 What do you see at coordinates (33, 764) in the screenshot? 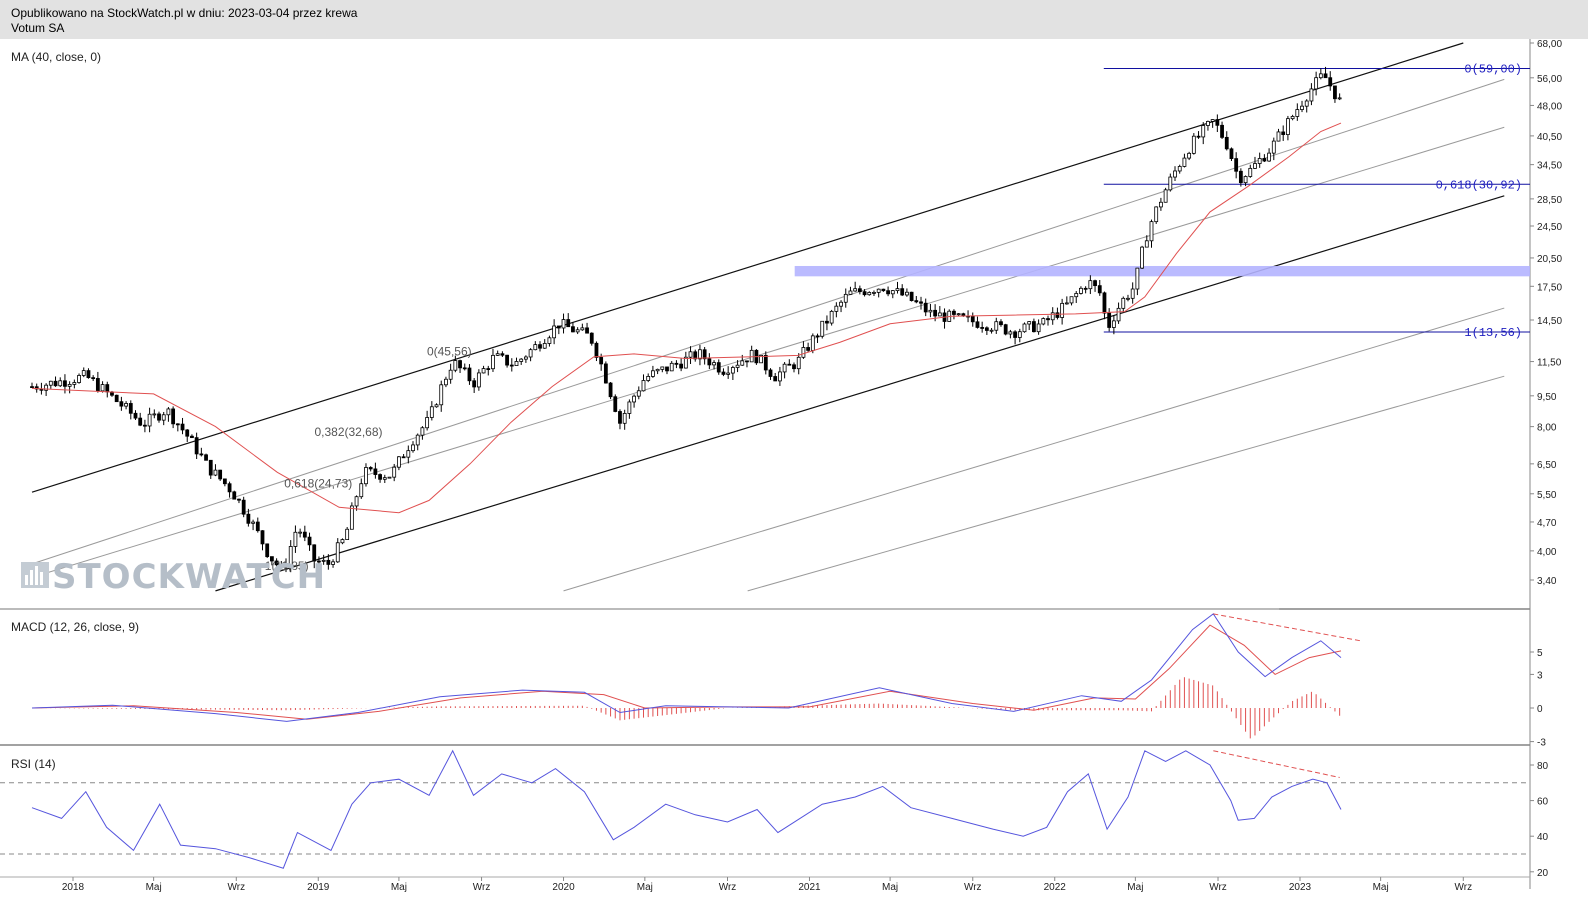
I see `rsi-indicator-label: RSI (14)` at bounding box center [33, 764].